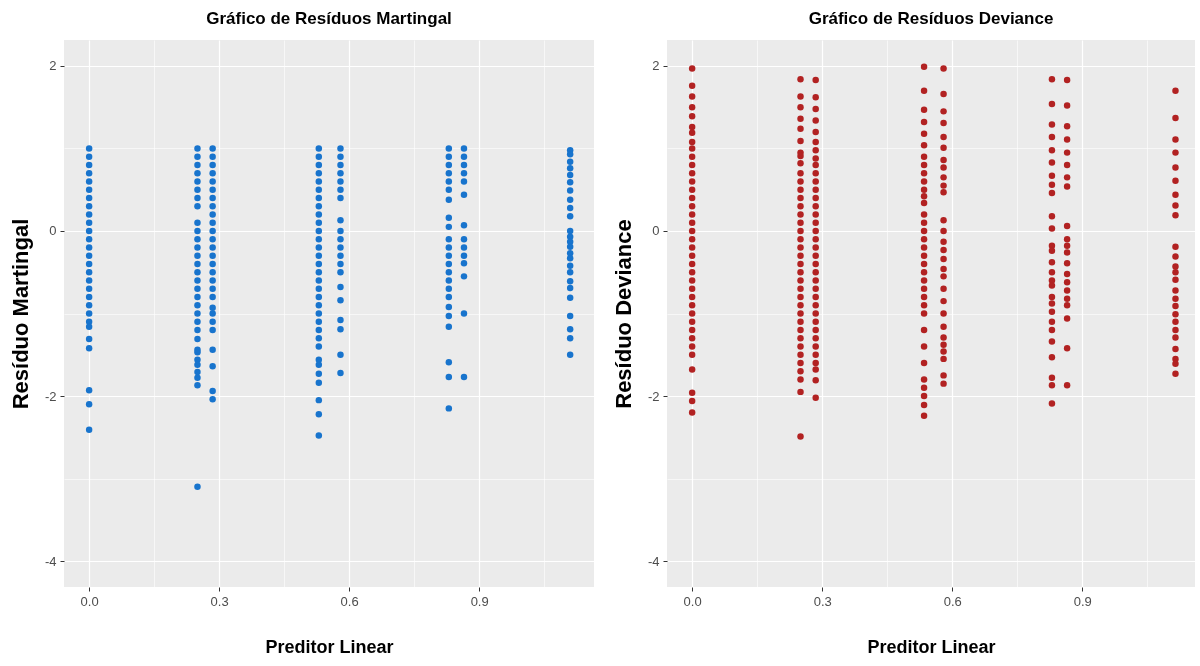 Image resolution: width=1200 pixels, height=666 pixels. I want to click on chart-title: Gráfico de Resíduos Deviance, so click(931, 18).